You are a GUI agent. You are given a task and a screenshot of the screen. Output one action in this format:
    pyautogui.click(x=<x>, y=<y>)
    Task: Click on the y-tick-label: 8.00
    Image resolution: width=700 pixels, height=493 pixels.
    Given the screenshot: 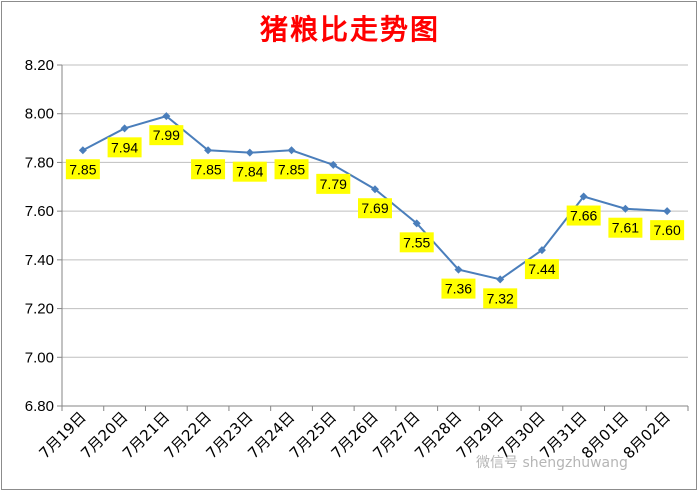 What is the action you would take?
    pyautogui.click(x=39, y=114)
    